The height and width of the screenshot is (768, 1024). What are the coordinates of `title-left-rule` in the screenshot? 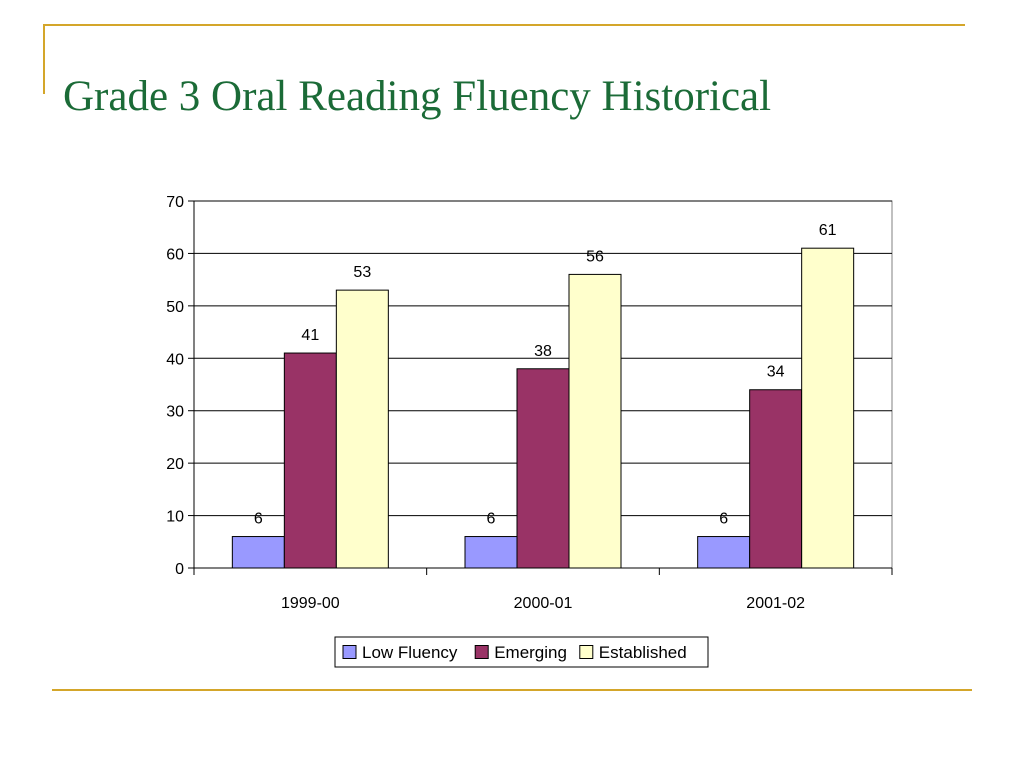 It's located at (44, 59).